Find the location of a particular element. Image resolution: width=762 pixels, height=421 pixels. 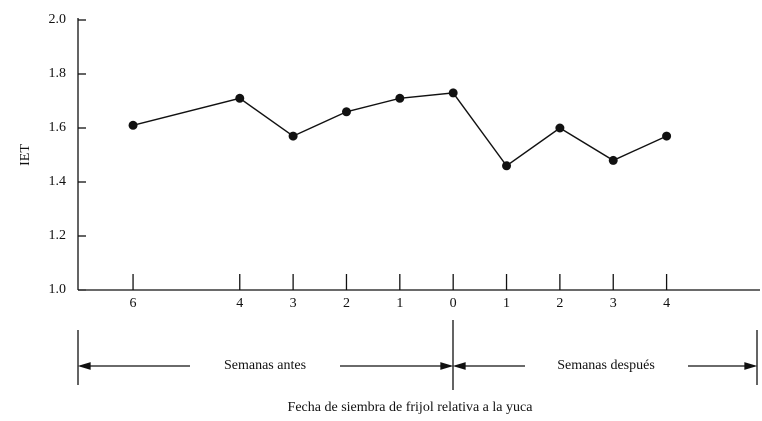

y-tick-label: 1.8 is located at coordinates (58, 73).